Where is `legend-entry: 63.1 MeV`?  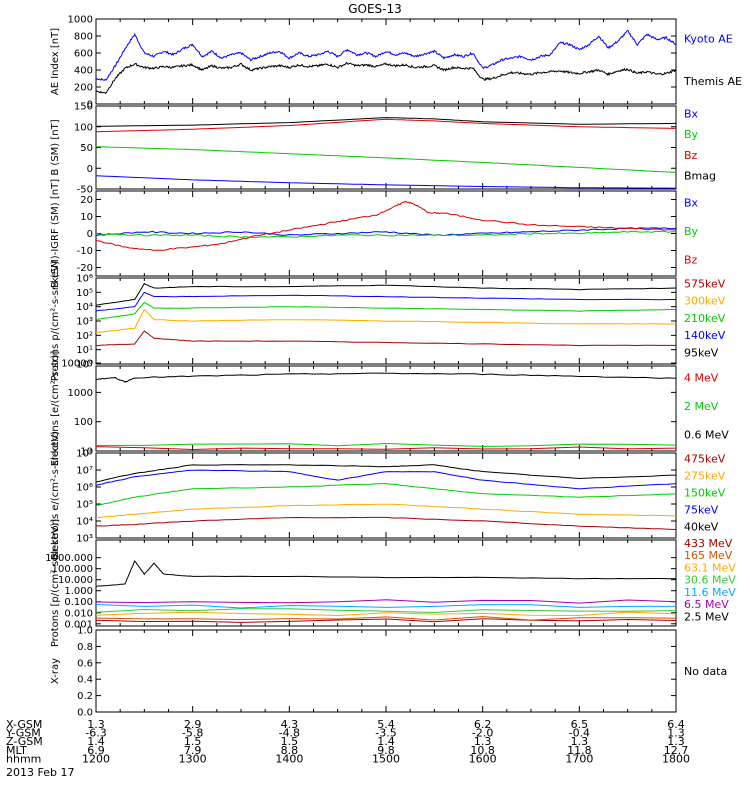
legend-entry: 63.1 MeV is located at coordinates (710, 567).